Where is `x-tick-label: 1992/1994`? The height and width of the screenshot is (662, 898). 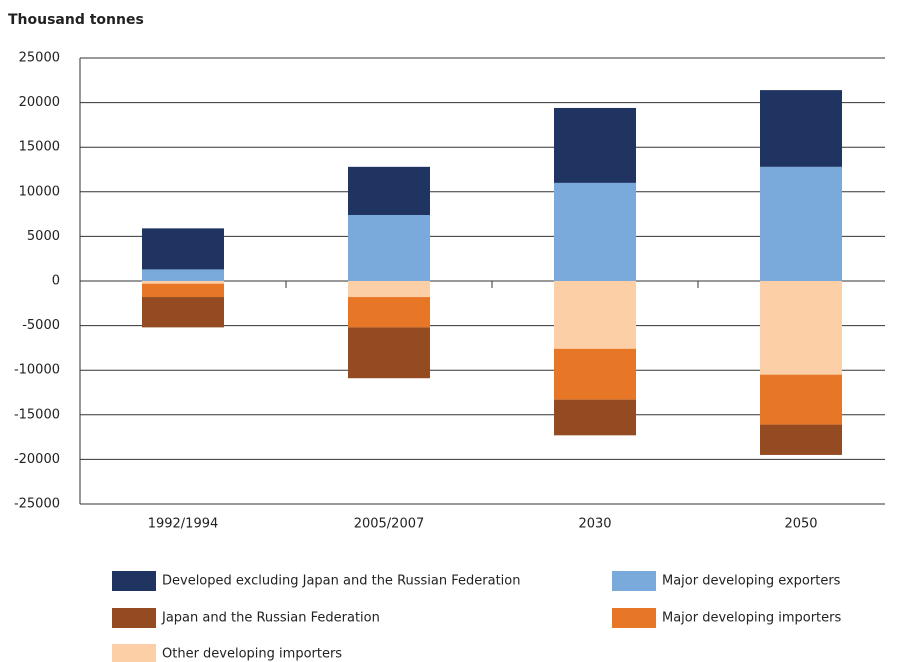
x-tick-label: 1992/1994 is located at coordinates (183, 524).